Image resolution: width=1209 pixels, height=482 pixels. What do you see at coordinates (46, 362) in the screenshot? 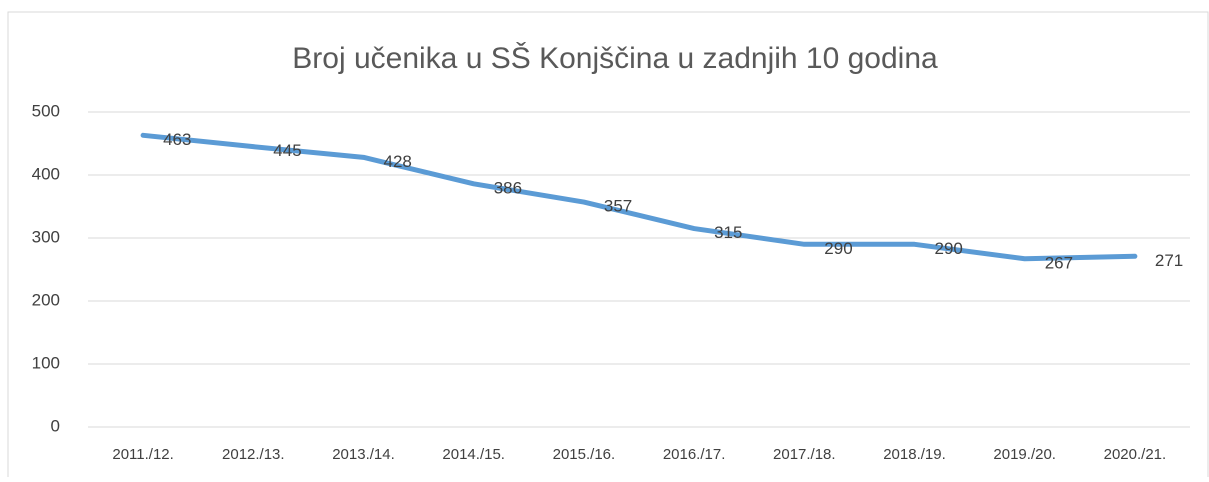
I see `y-tick-label: 100` at bounding box center [46, 362].